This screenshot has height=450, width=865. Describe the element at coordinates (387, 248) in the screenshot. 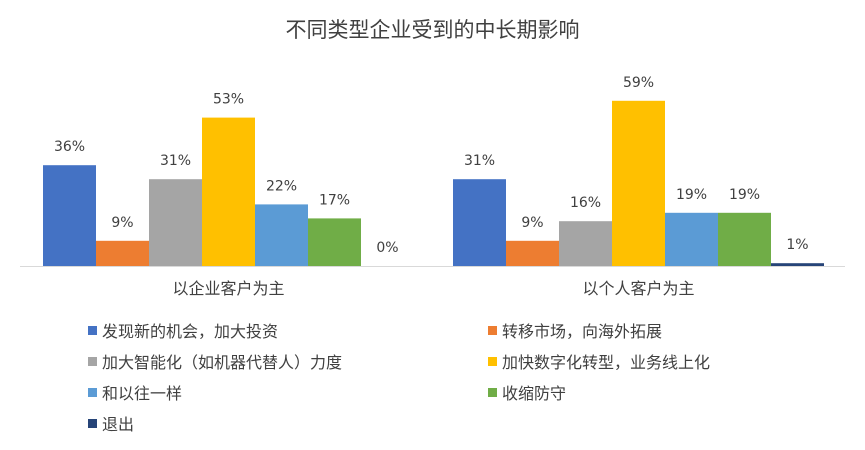

I see `data-label: 0%` at that location.